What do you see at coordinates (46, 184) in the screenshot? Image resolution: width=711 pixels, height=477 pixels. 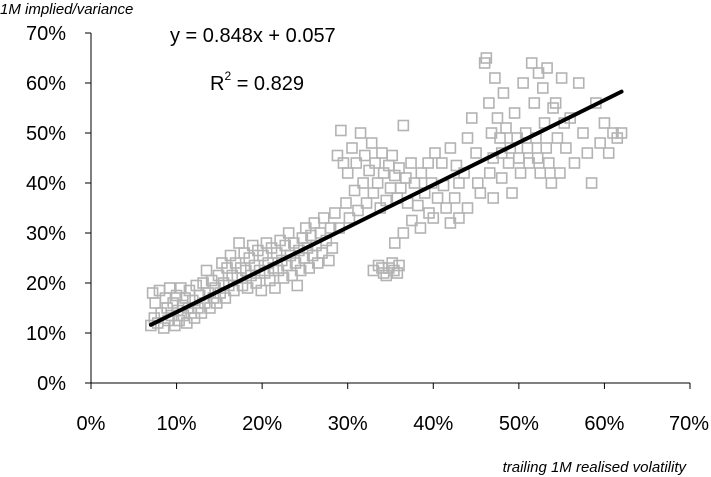 I see `y-tick-label: 40%` at bounding box center [46, 184].